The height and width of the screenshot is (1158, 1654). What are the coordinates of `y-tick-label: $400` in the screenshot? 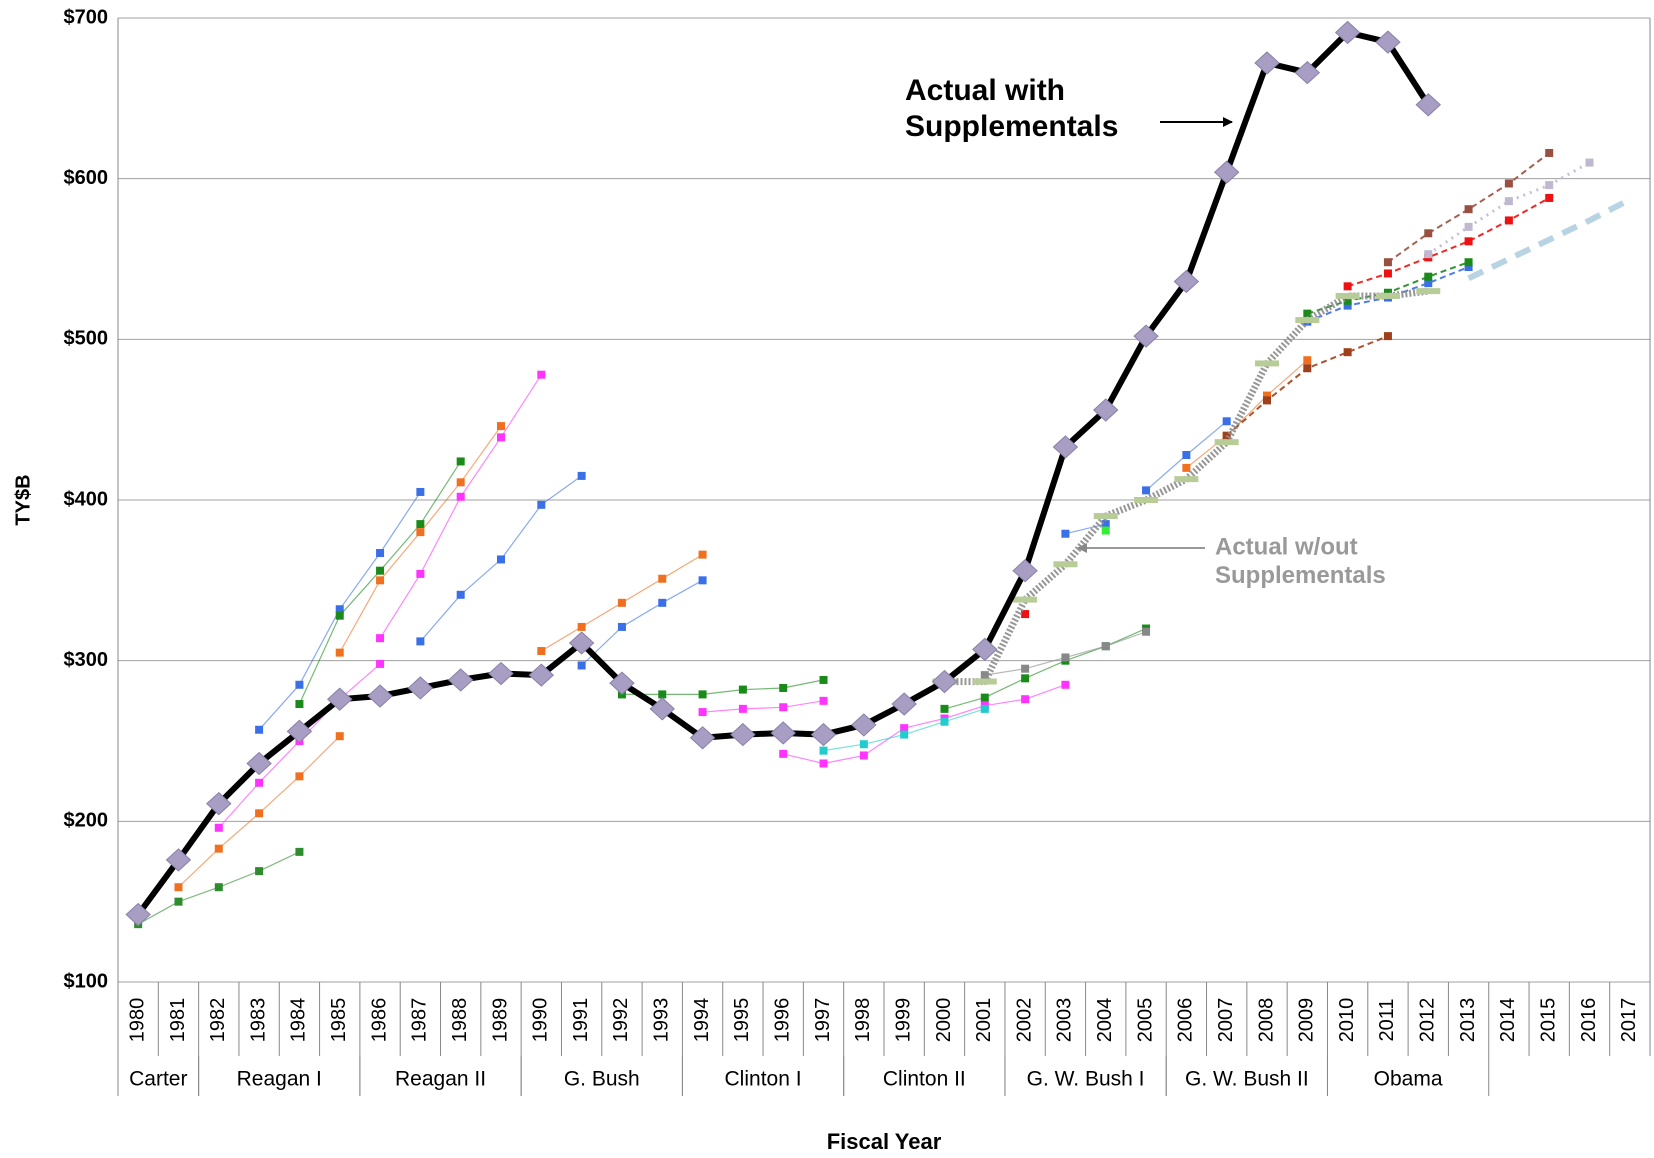 It's located at (86, 499).